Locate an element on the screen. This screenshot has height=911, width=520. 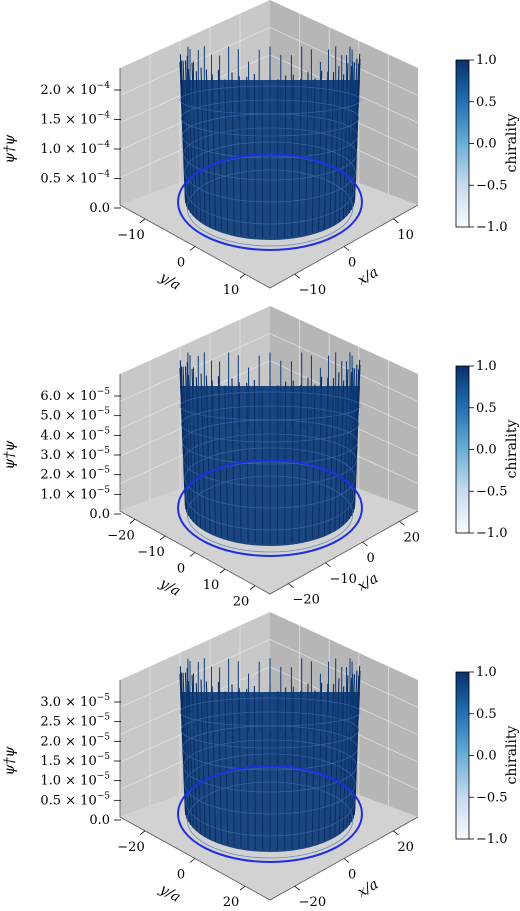
z-tick-label: 6.0 × 10⁻⁵ is located at coordinates (75, 395).